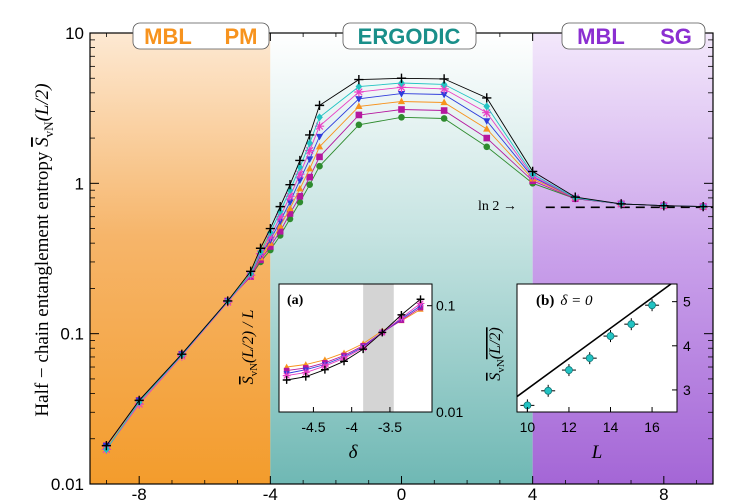  What do you see at coordinates (300, 188) in the screenshot?
I see `series-point-L=12-9` at bounding box center [300, 188].